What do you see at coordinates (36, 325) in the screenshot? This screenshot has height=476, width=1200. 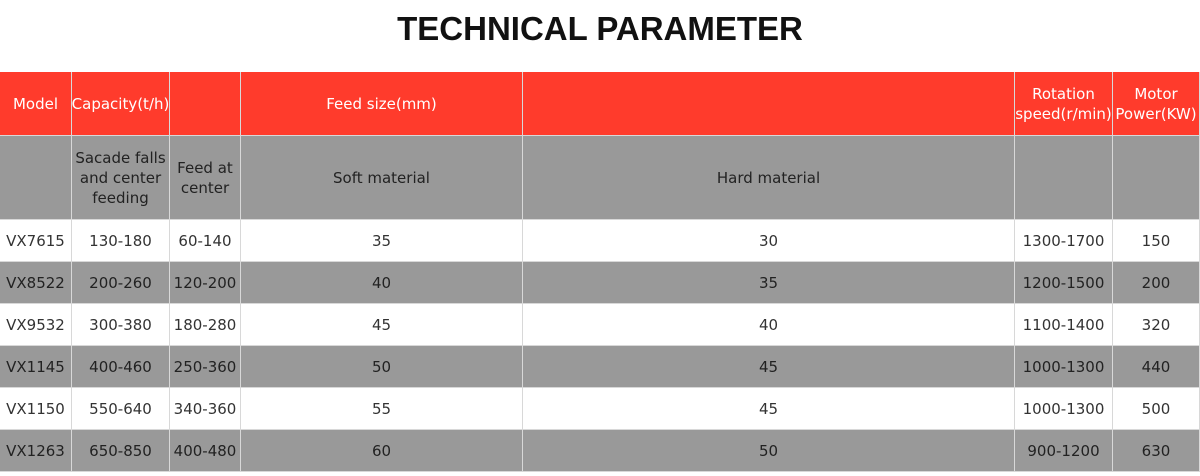 I see `table-cell: VX9532` at bounding box center [36, 325].